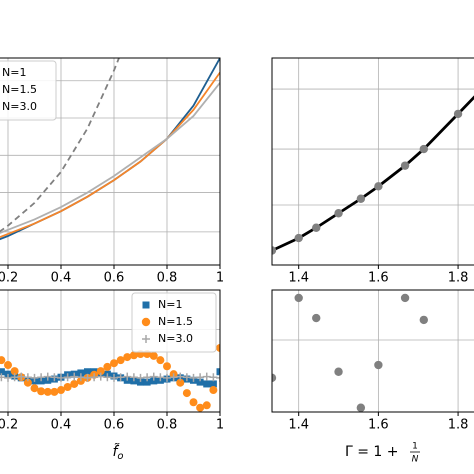  What do you see at coordinates (218, 377) in the screenshot?
I see `plus-marker` at bounding box center [218, 377].